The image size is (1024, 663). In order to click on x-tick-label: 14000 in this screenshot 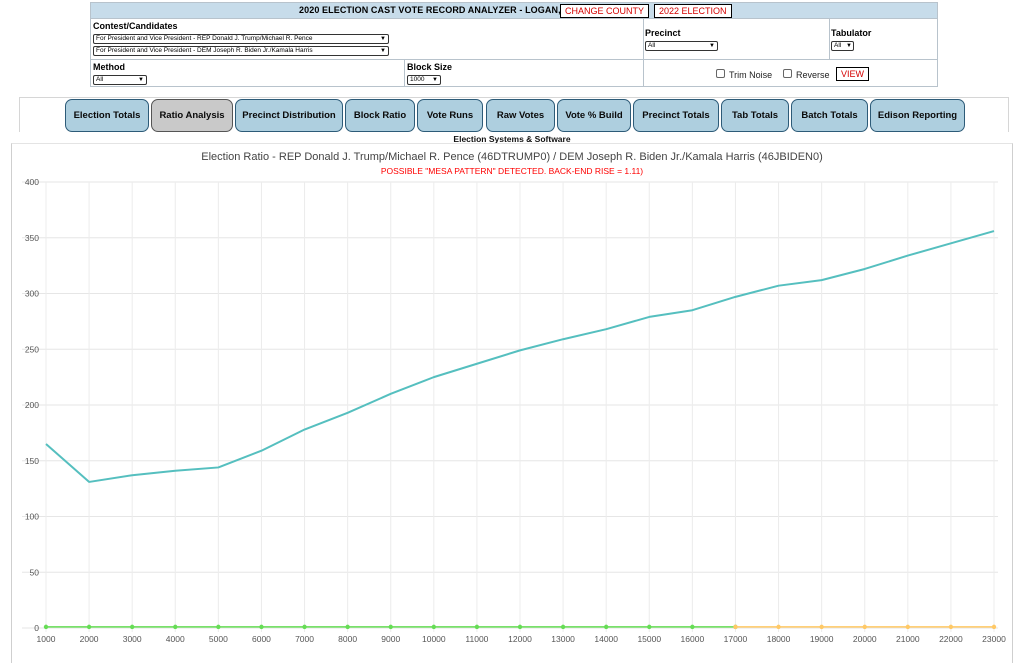, I will do `click(606, 639)`.